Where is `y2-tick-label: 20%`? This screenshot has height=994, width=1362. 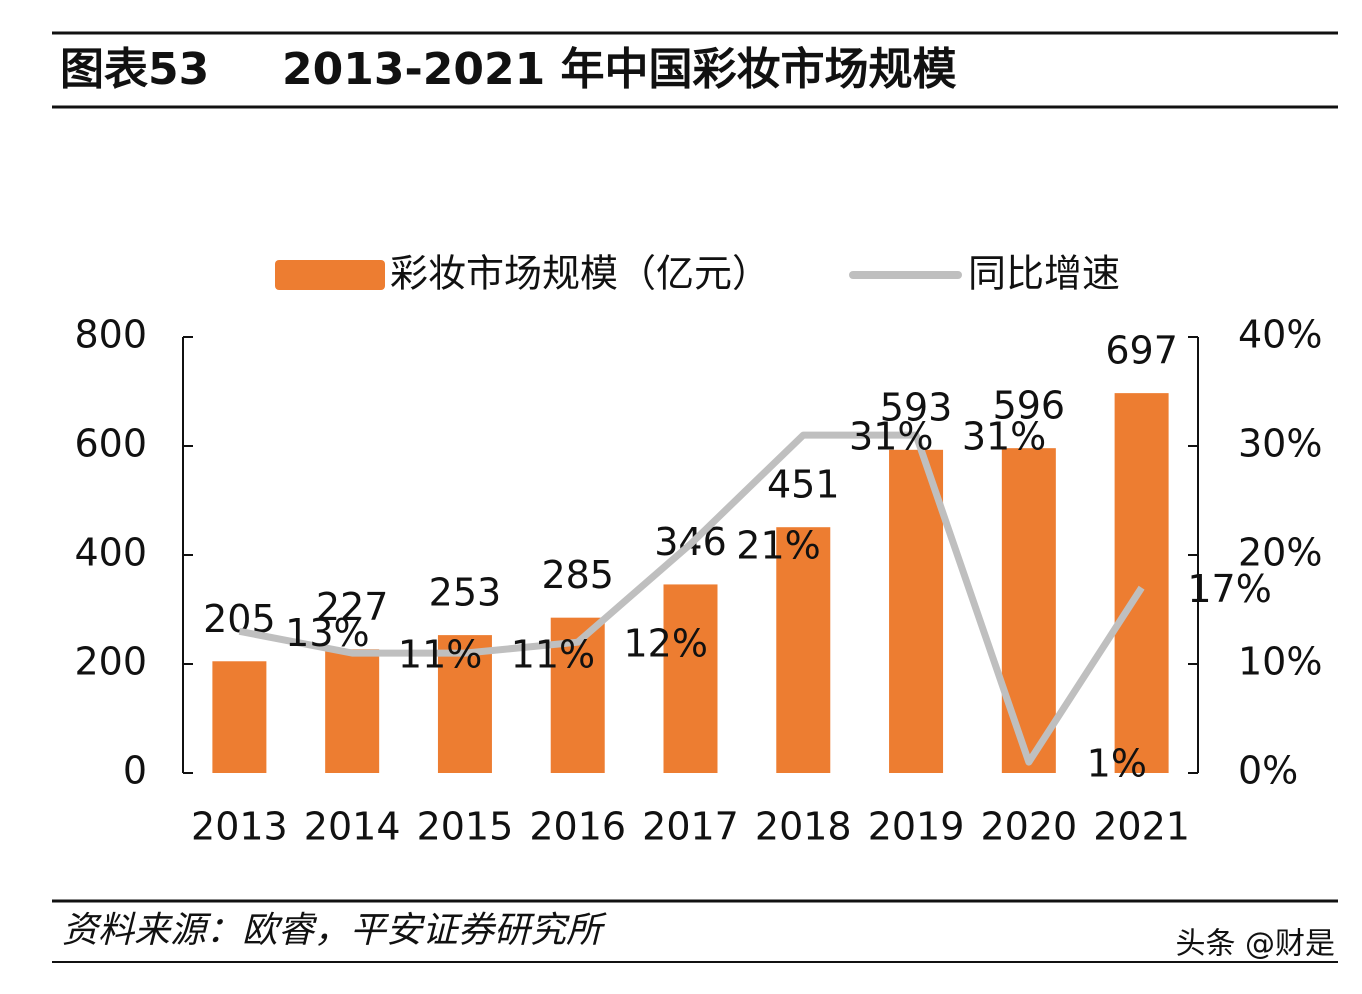 y2-tick-label: 20% is located at coordinates (1280, 553).